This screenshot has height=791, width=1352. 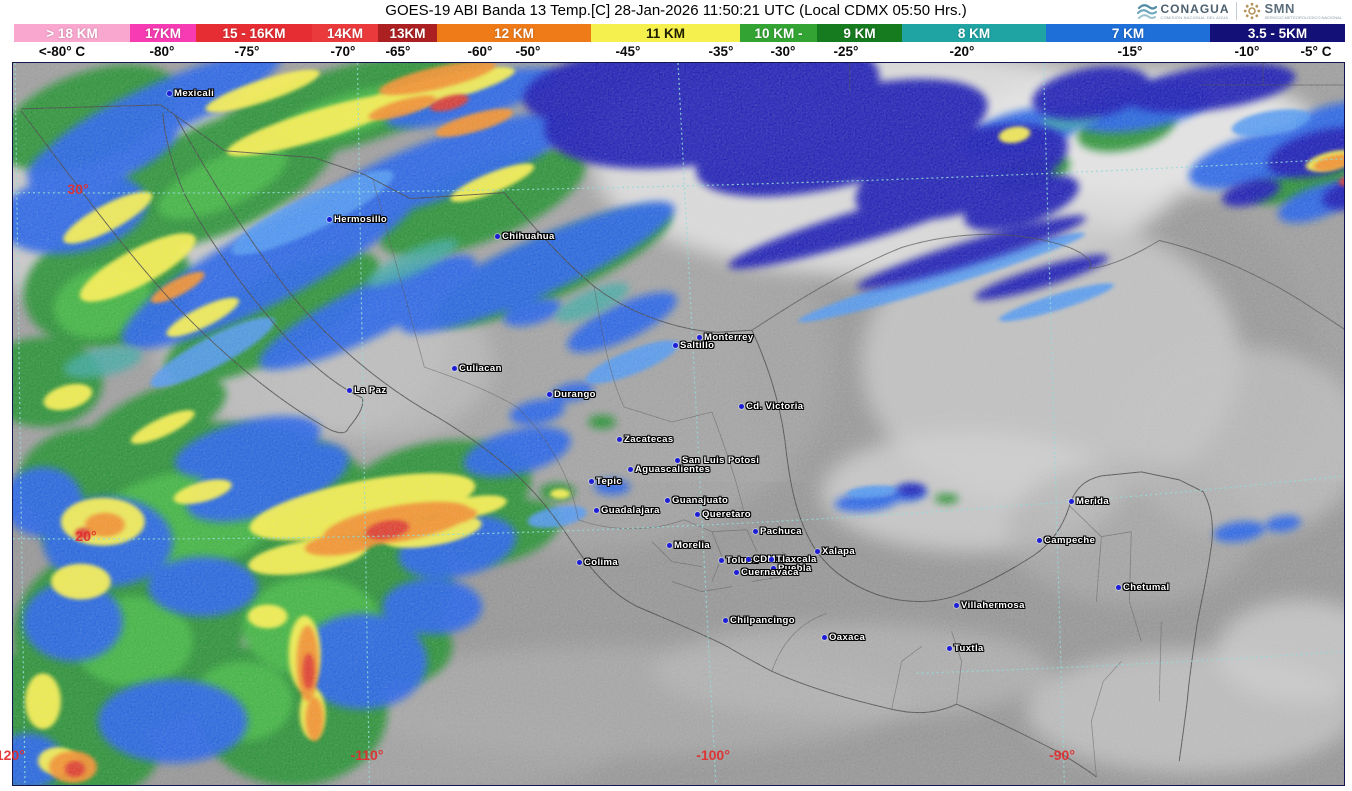 I want to click on conagua-logo: CONAGUA COMISIÓN NACIONAL DEL AGUA, so click(x=1183, y=10).